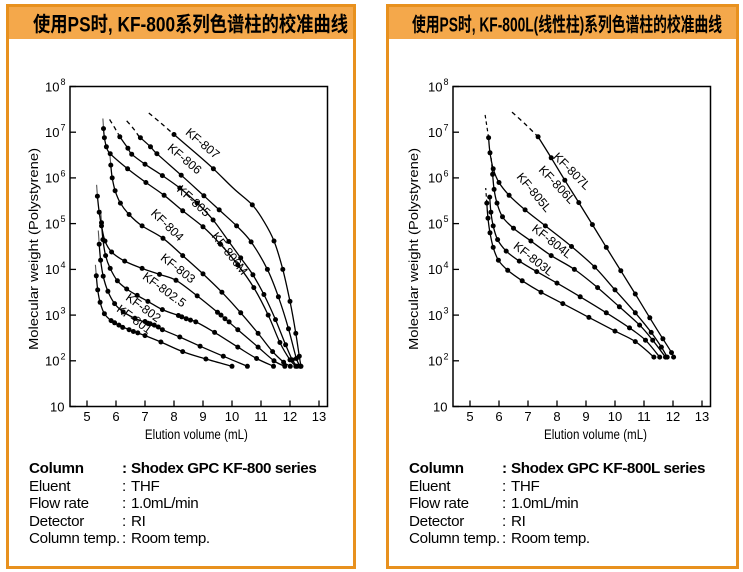 The height and width of the screenshot is (572, 743). I want to click on svg-text: , KF-800L(, so click(505, 24).